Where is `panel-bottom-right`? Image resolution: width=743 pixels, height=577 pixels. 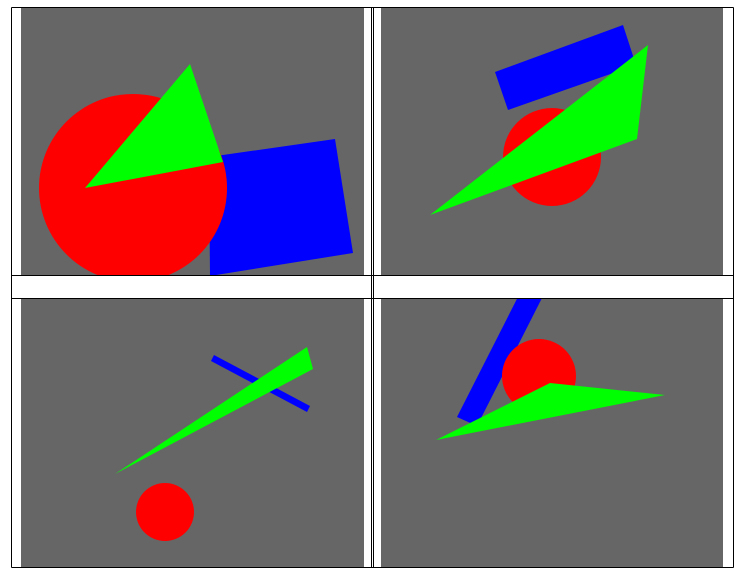
panel-bottom-right is located at coordinates (550, 369).